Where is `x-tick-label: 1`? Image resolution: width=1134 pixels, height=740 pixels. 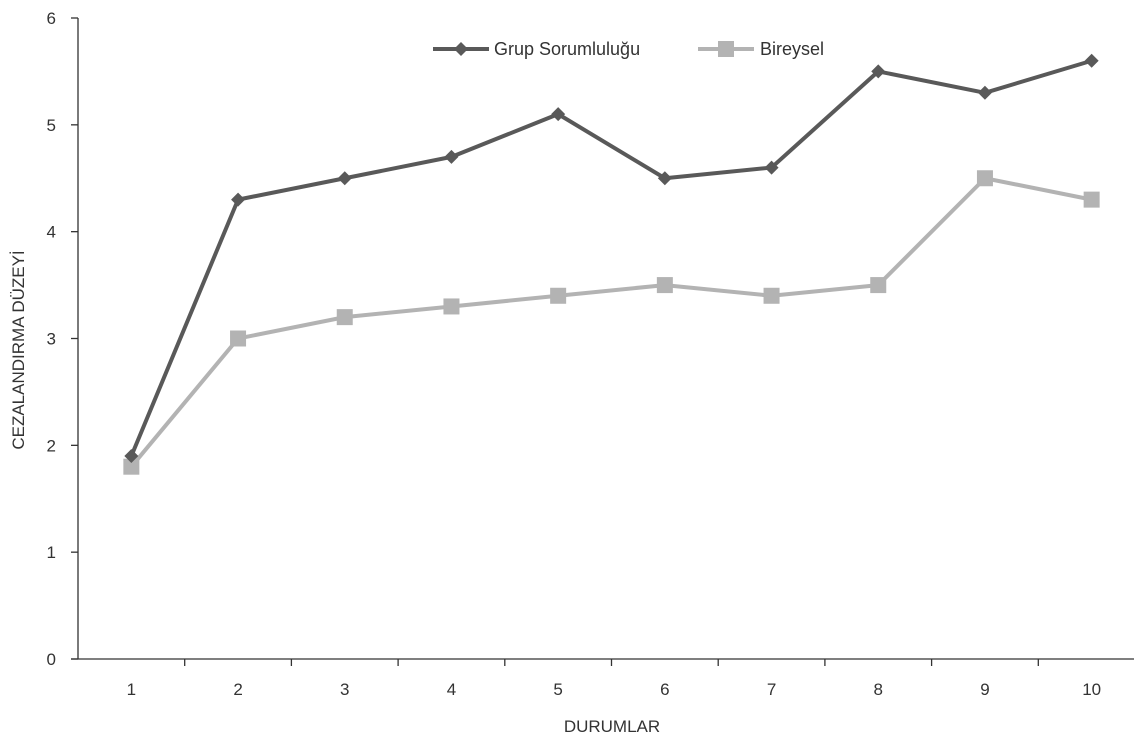
x-tick-label: 1 is located at coordinates (131, 689).